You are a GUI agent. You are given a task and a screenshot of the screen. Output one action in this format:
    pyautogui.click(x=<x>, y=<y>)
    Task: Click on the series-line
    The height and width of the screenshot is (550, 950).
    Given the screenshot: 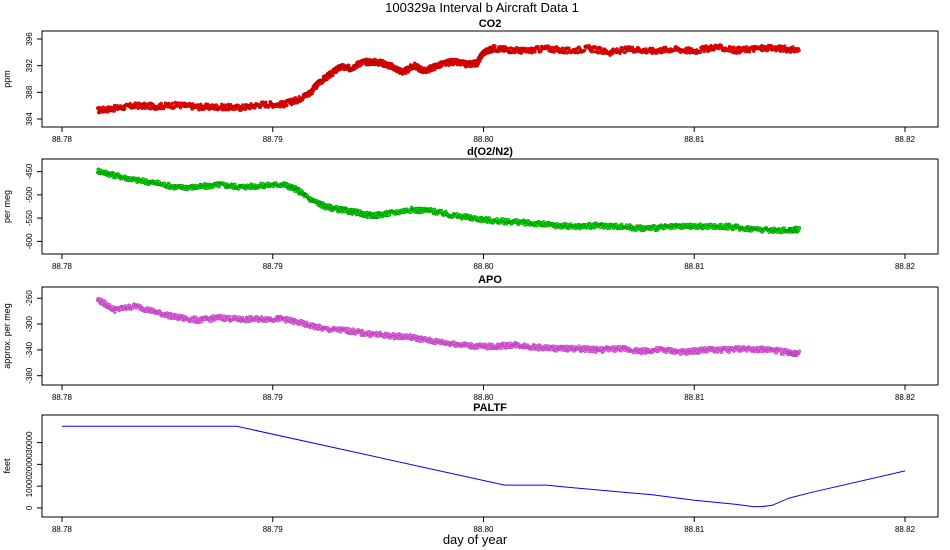 What is the action you would take?
    pyautogui.click(x=484, y=466)
    